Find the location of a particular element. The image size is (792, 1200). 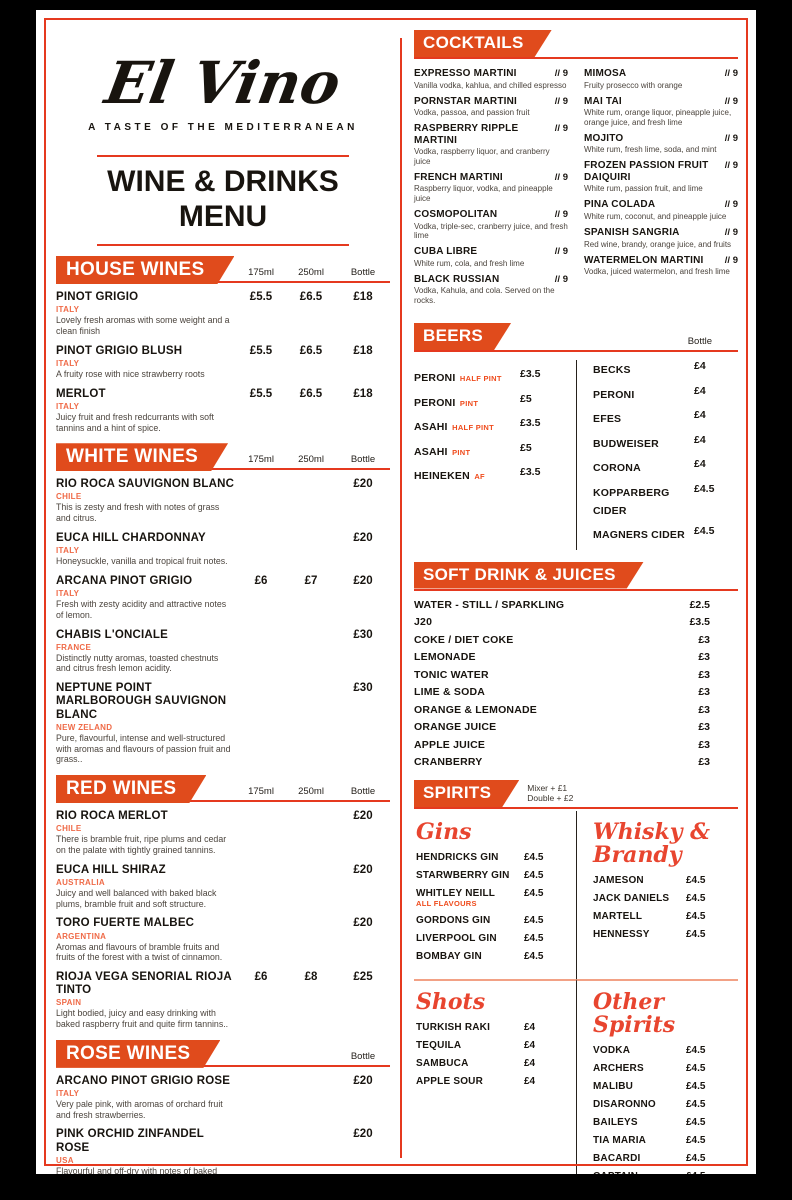

cocktail-item: MIMOSA // 9 Fruity prosecco with orange is located at coordinates (661, 79).